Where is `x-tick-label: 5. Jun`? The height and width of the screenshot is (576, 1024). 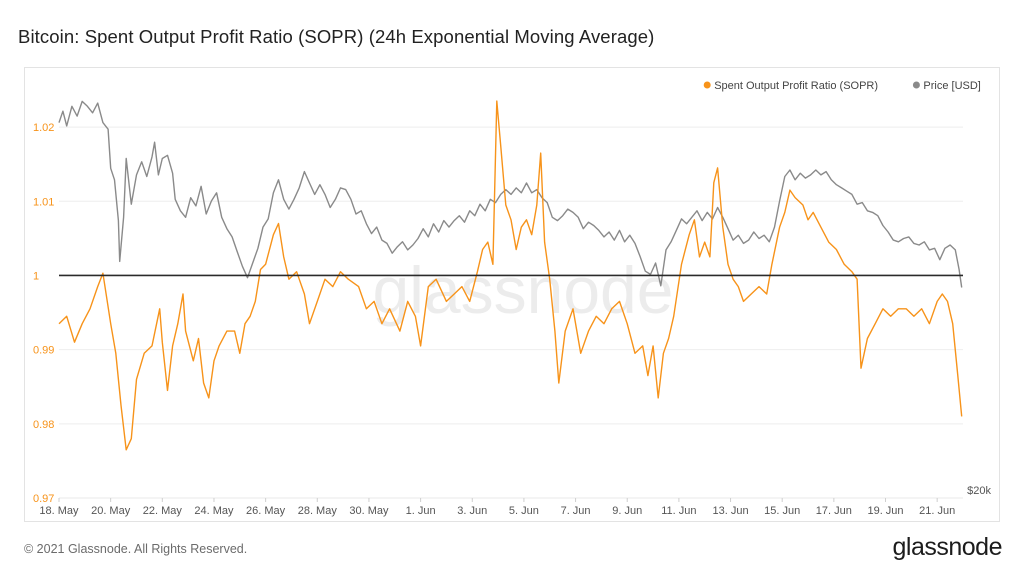 x-tick-label: 5. Jun is located at coordinates (524, 511).